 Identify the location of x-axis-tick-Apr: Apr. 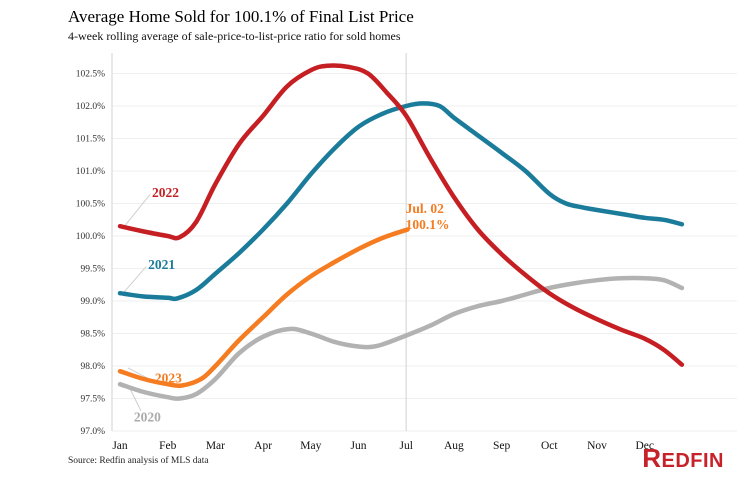
(263, 446).